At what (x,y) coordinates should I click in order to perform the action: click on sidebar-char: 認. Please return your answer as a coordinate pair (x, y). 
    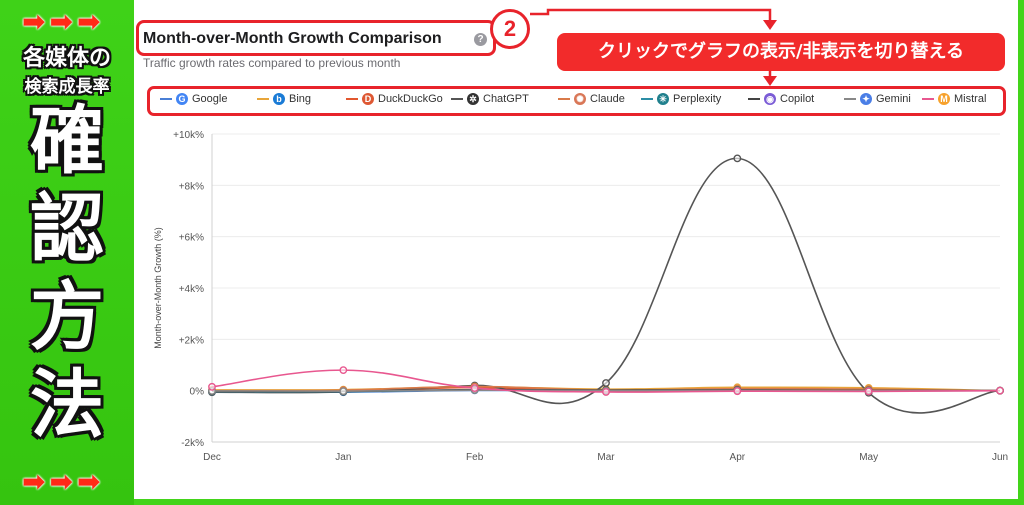
    Looking at the image, I should click on (67, 229).